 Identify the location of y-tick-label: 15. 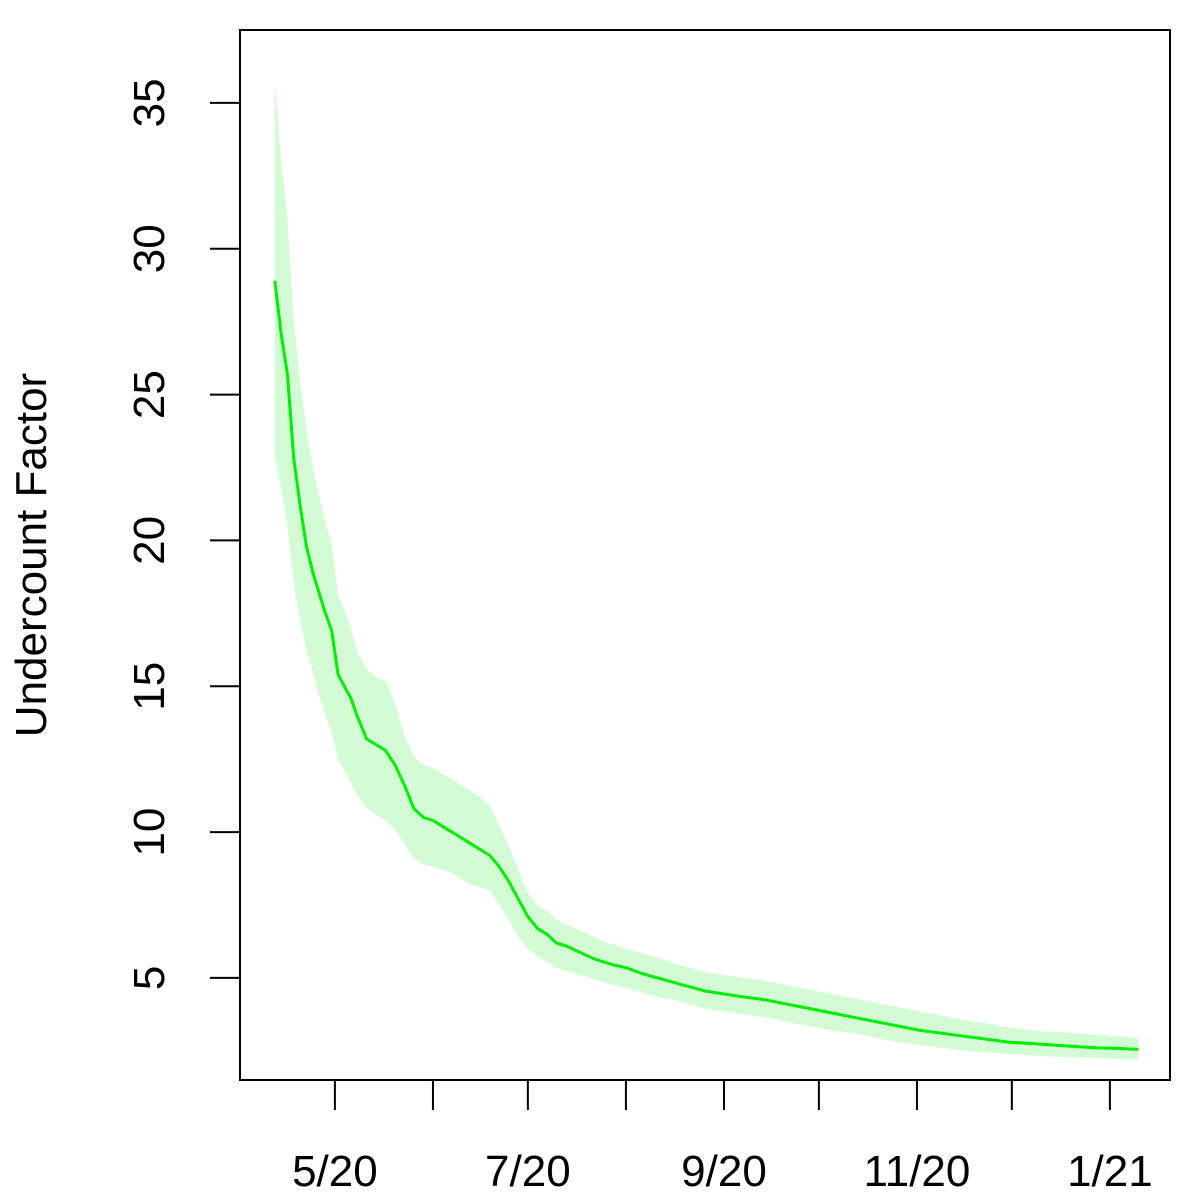
(149, 686).